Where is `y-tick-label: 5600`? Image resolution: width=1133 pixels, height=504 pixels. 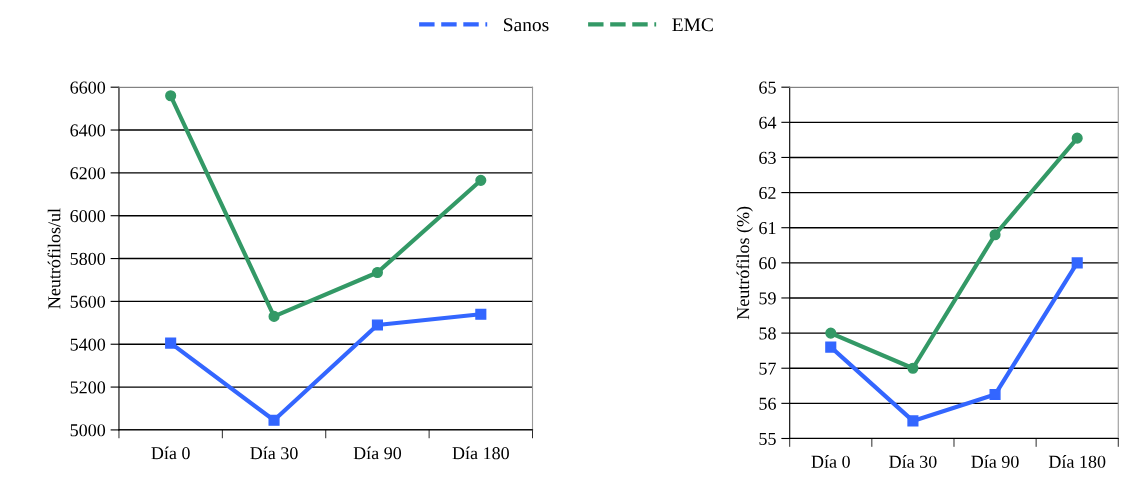 y-tick-label: 5600 is located at coordinates (88, 301).